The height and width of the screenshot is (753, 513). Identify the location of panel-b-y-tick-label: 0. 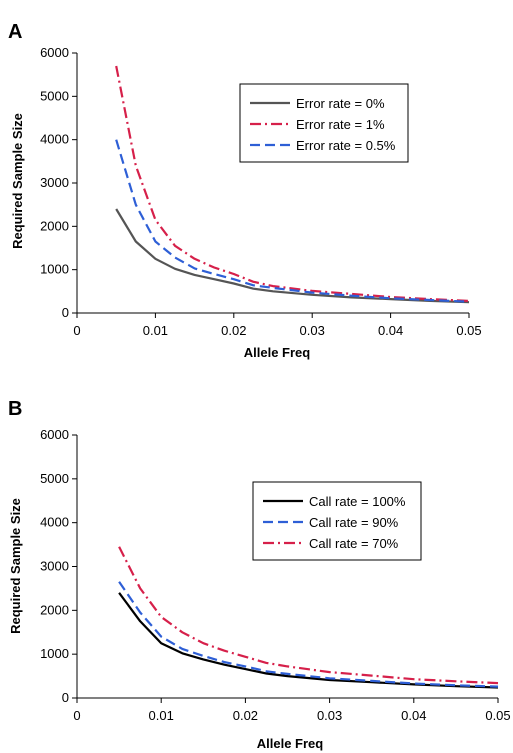
(65, 697).